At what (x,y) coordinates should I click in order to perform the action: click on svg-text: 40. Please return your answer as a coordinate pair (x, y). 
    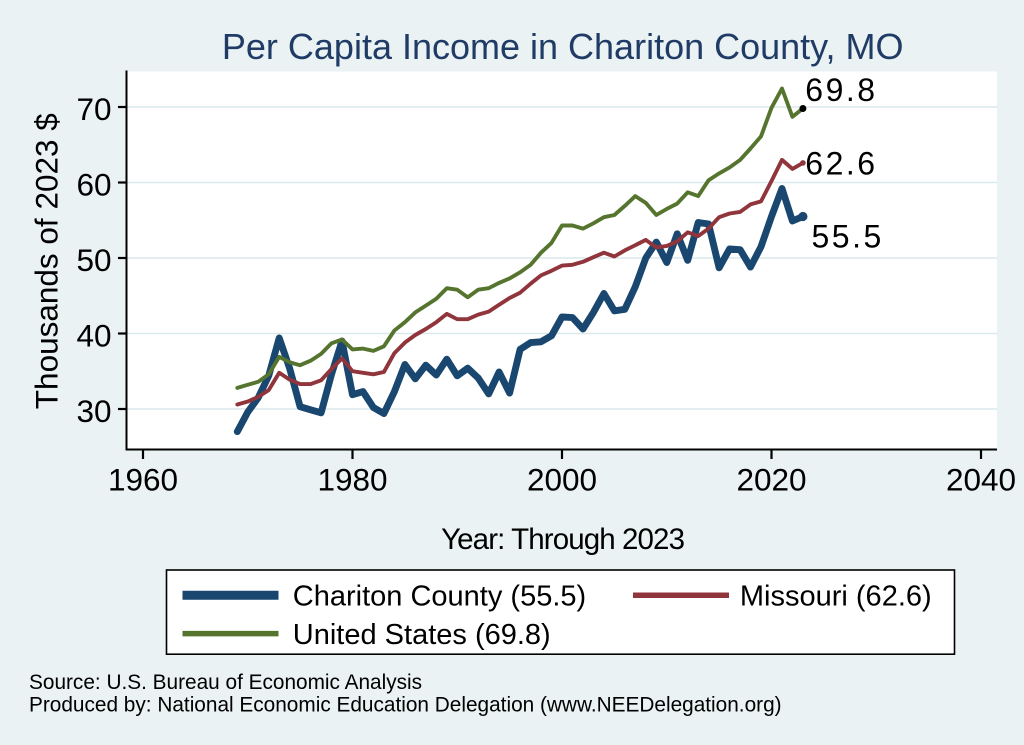
    Looking at the image, I should click on (93, 336).